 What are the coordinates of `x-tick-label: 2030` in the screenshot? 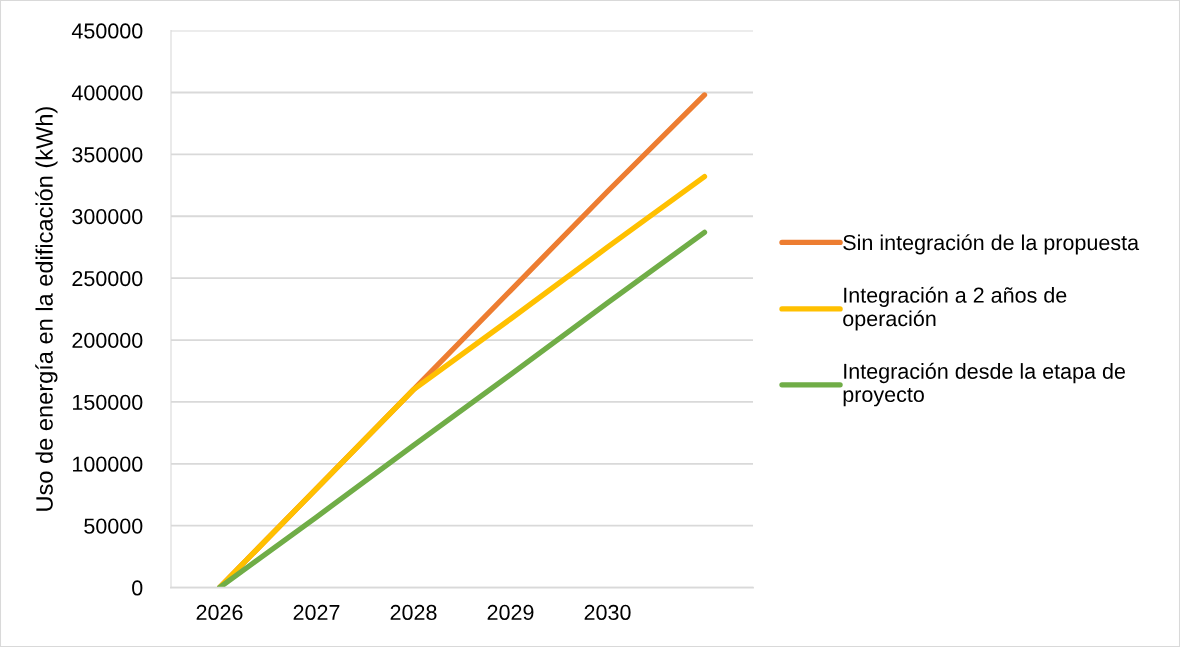 It's located at (607, 612).